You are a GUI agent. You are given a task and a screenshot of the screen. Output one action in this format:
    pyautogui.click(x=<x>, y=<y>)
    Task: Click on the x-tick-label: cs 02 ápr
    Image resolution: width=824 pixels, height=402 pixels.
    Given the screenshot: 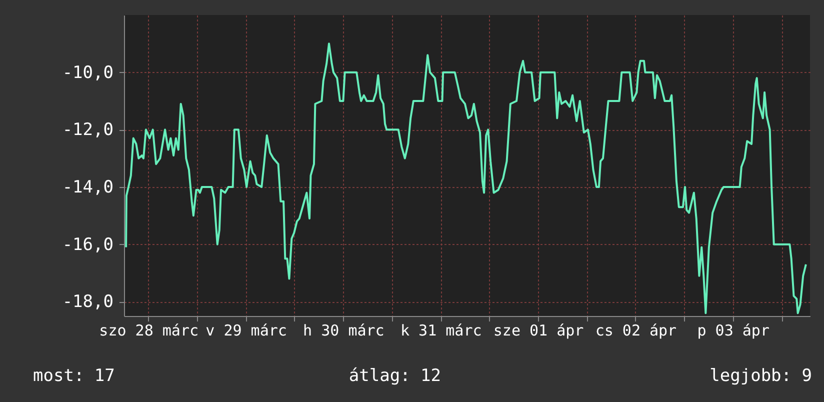 What is the action you would take?
    pyautogui.click(x=636, y=331)
    